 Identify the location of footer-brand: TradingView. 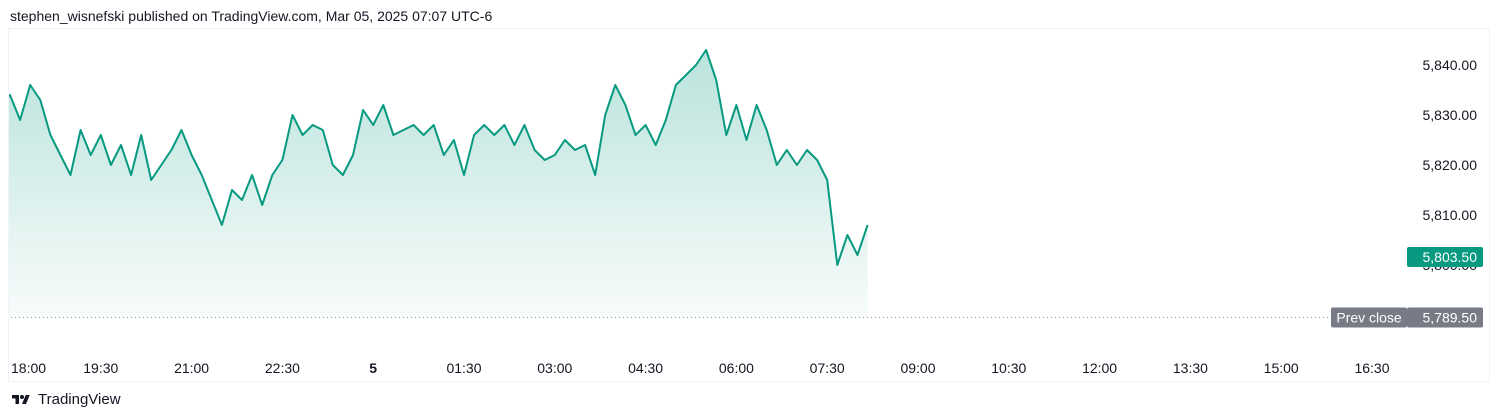
(65, 399).